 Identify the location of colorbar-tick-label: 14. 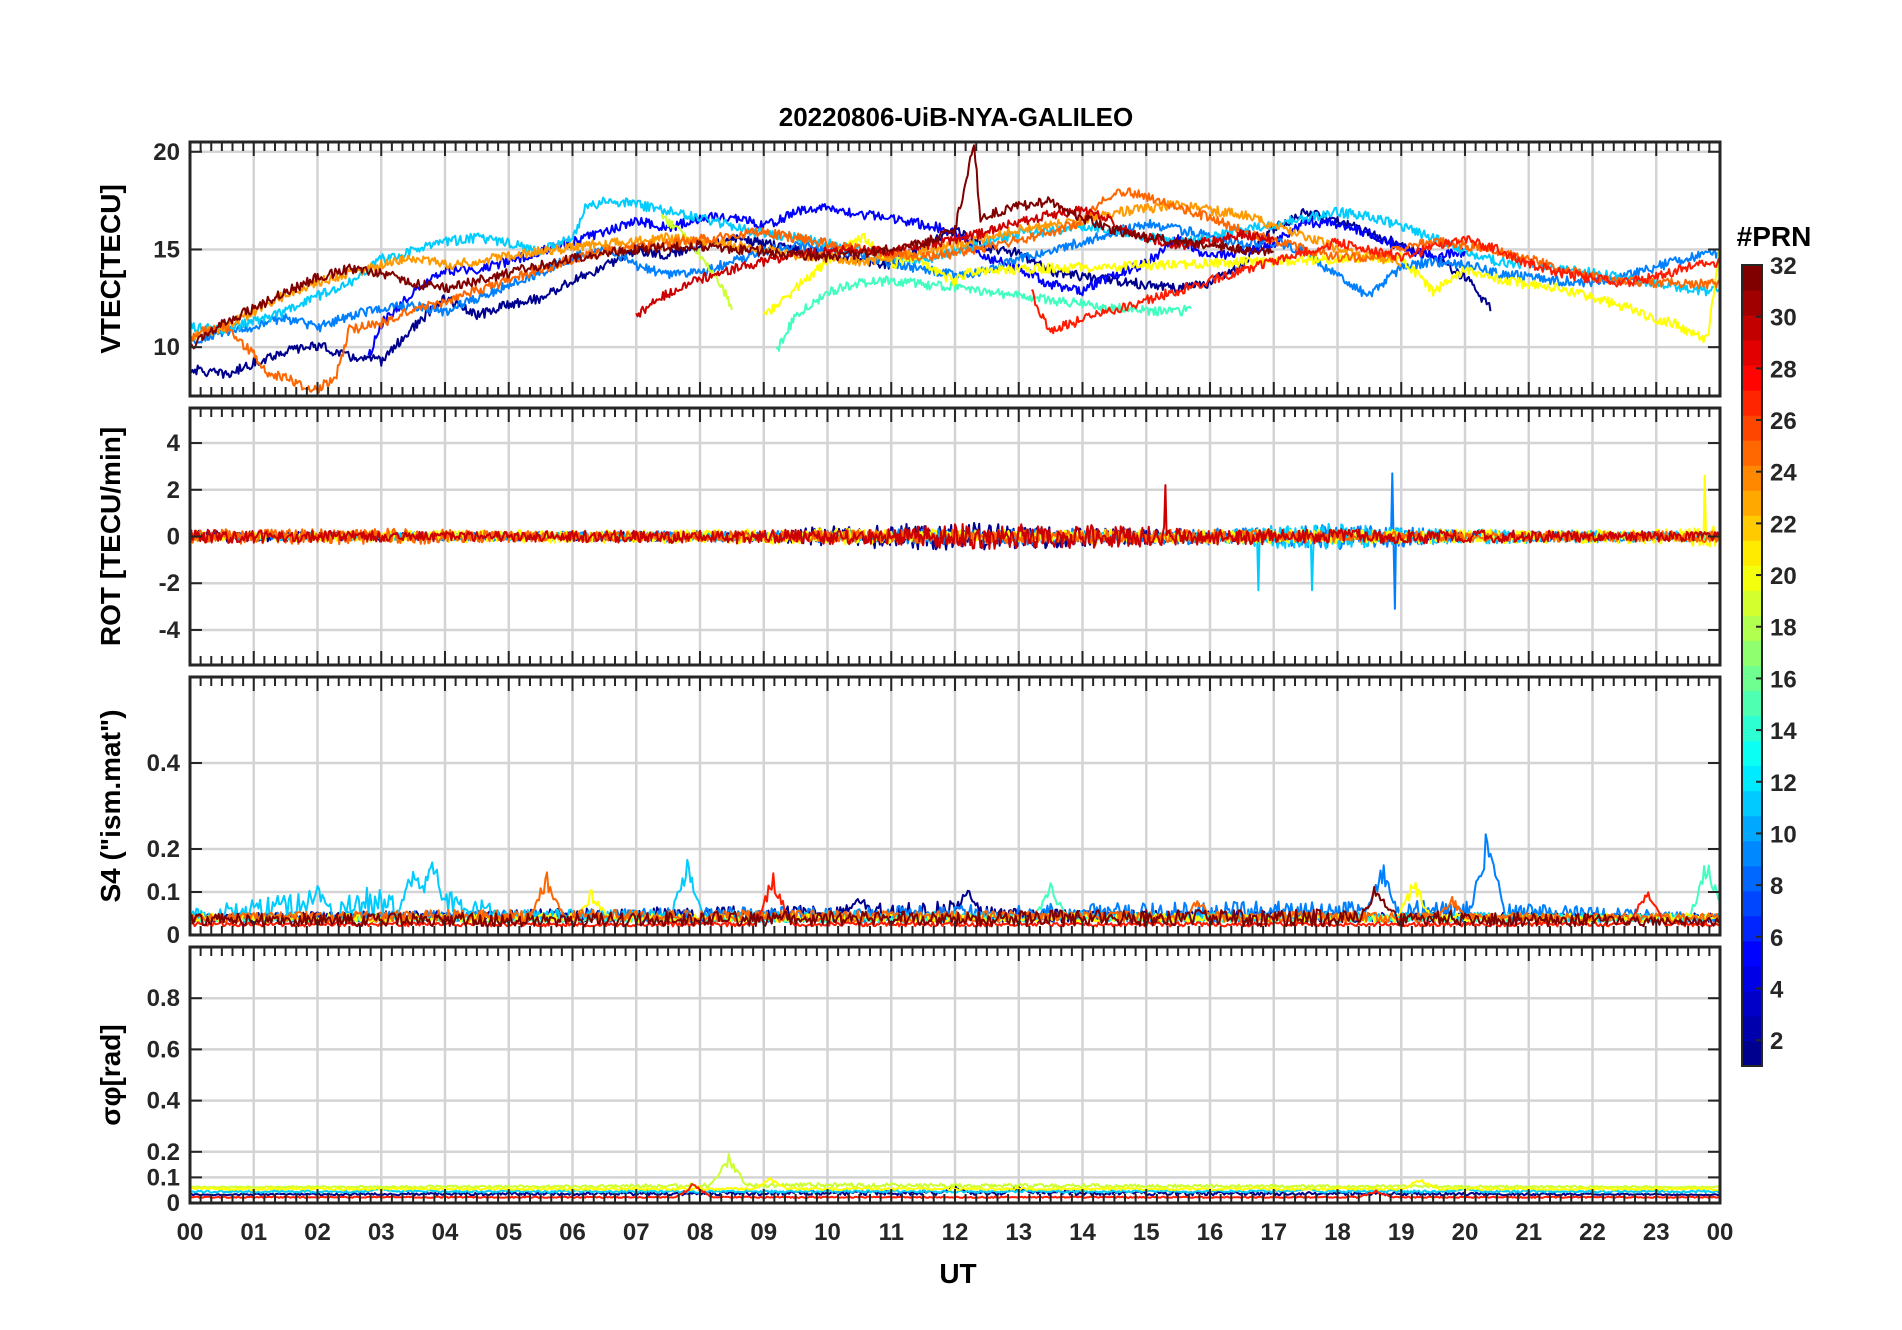
(1783, 731).